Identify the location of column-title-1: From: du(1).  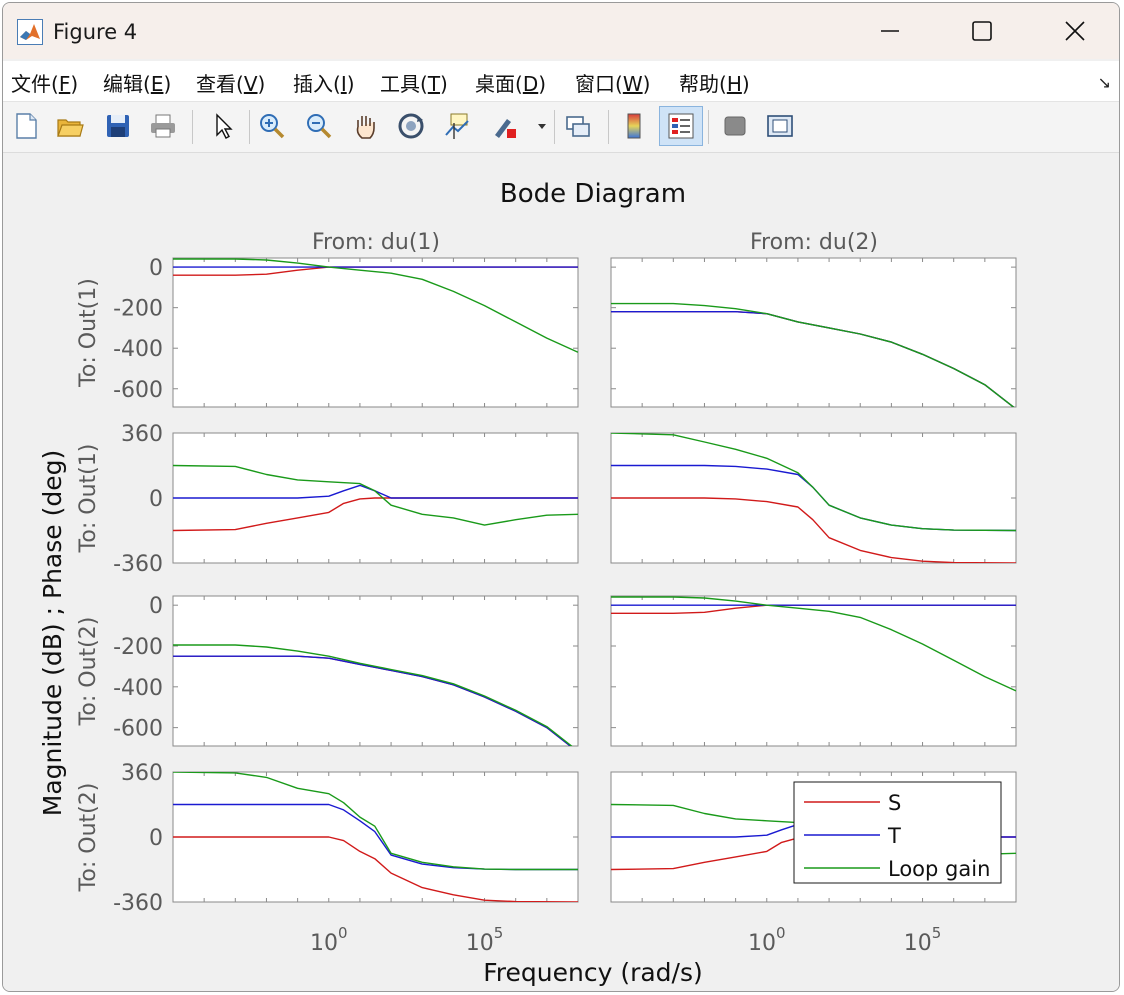
(376, 242).